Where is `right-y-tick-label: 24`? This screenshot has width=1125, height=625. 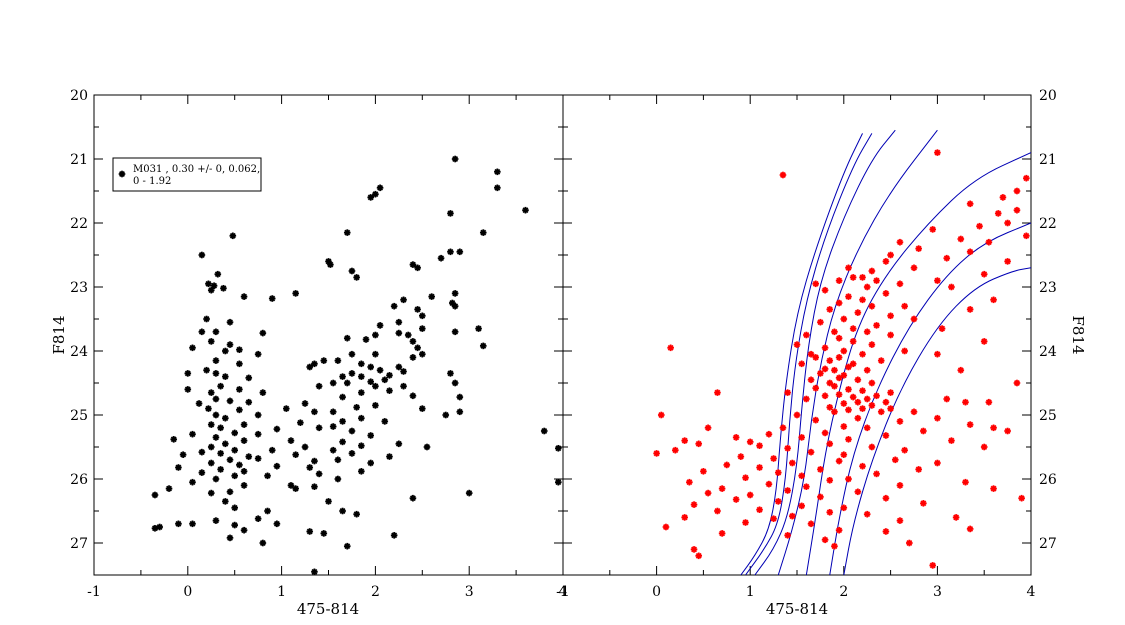
right-y-tick-label: 24 is located at coordinates (1048, 352).